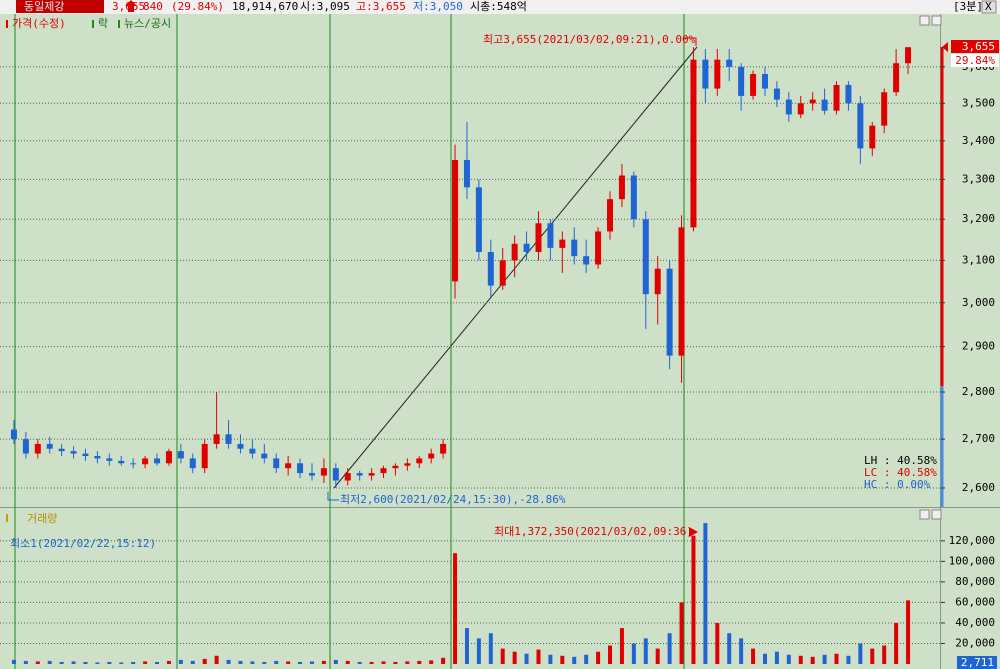  I want to click on close-button-box, so click(989, 7).